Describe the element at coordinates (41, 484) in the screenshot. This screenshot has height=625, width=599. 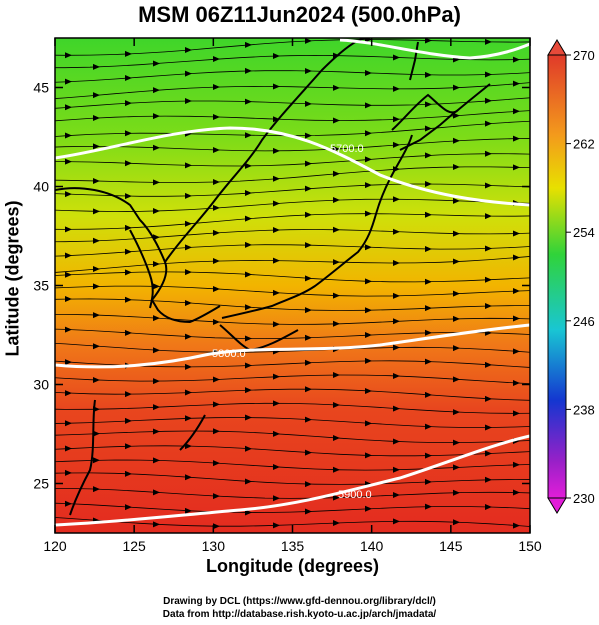
I see `y-tick-label: 25` at that location.